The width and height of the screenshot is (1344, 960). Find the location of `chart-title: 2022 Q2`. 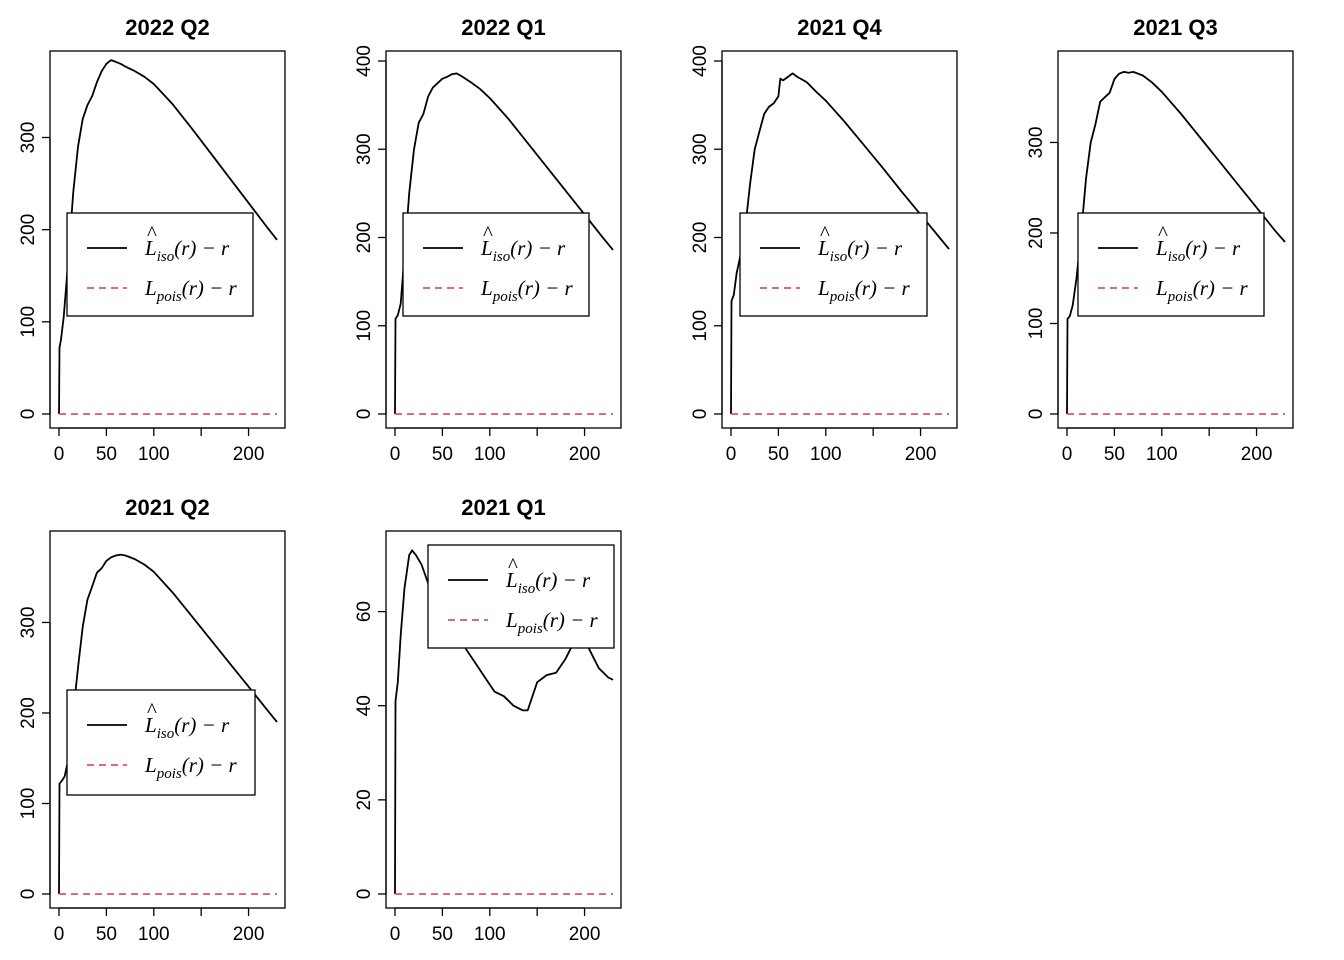

chart-title: 2022 Q2 is located at coordinates (167, 27).